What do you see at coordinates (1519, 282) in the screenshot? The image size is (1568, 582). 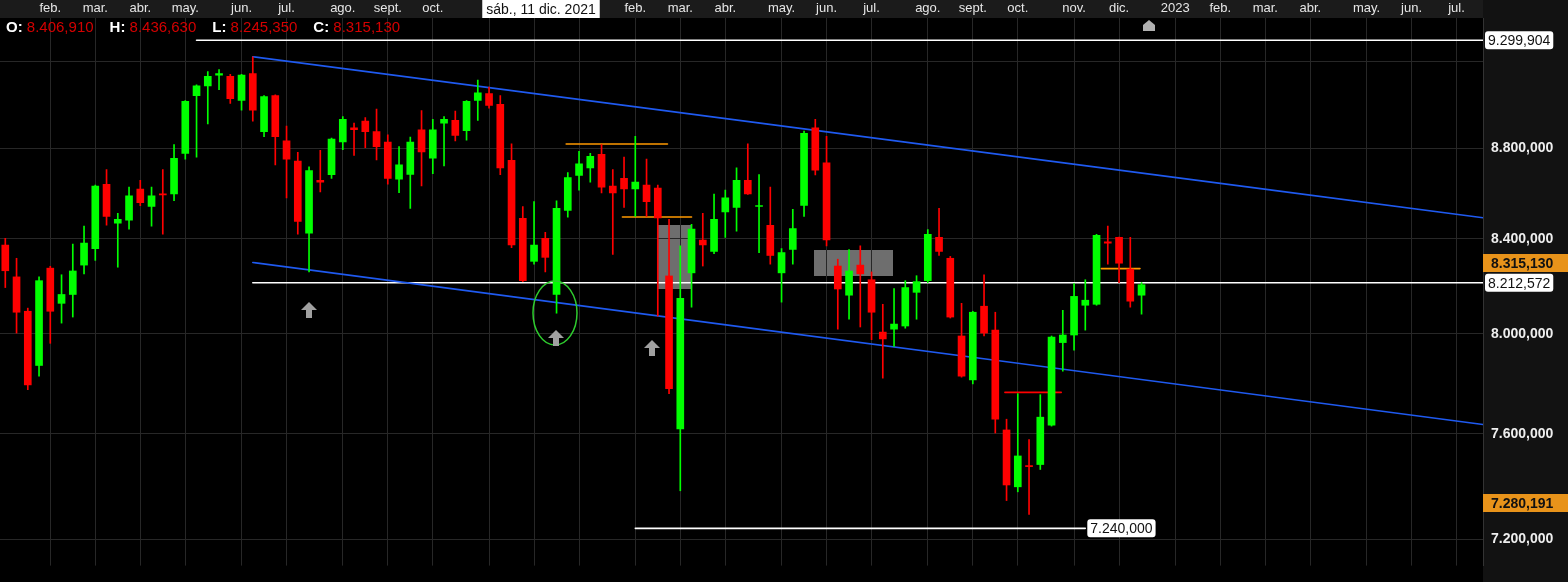 I see `data-label: 8.212,572` at bounding box center [1519, 282].